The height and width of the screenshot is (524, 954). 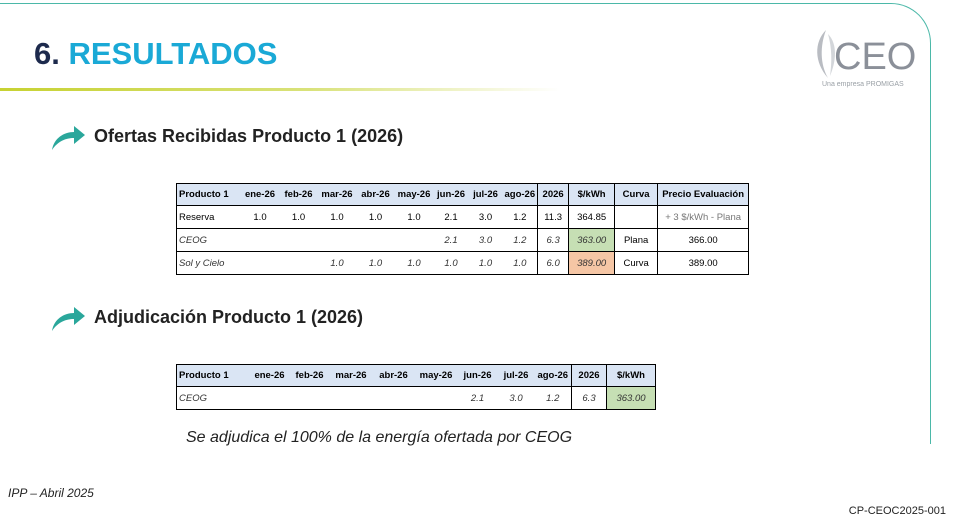 What do you see at coordinates (863, 84) in the screenshot?
I see `logo-subtitle: Una empresa PROMIGAS` at bounding box center [863, 84].